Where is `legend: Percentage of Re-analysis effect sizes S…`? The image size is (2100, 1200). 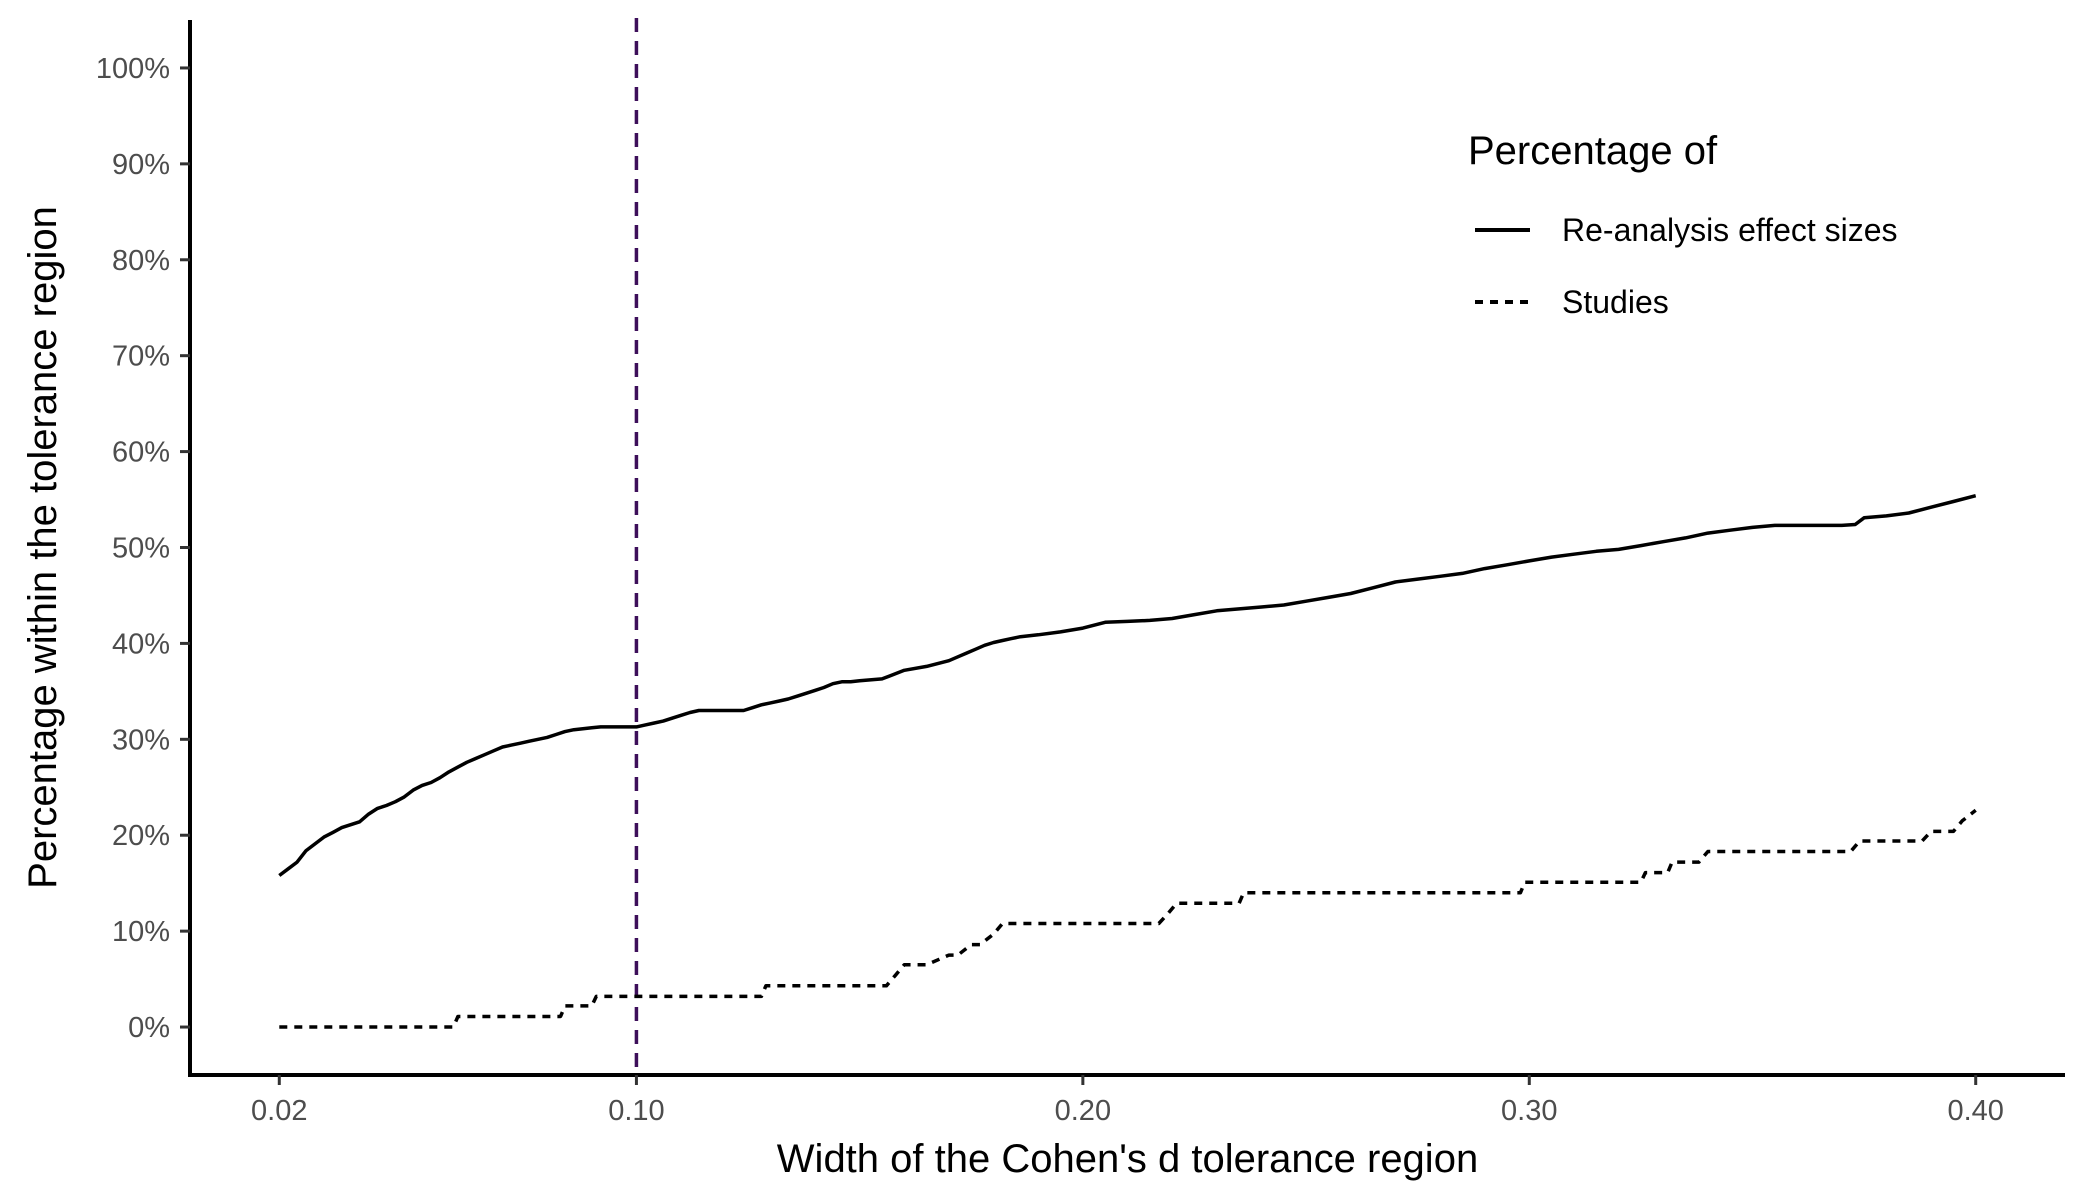 legend: Percentage of Re-analysis effect sizes S… is located at coordinates (1683, 224).